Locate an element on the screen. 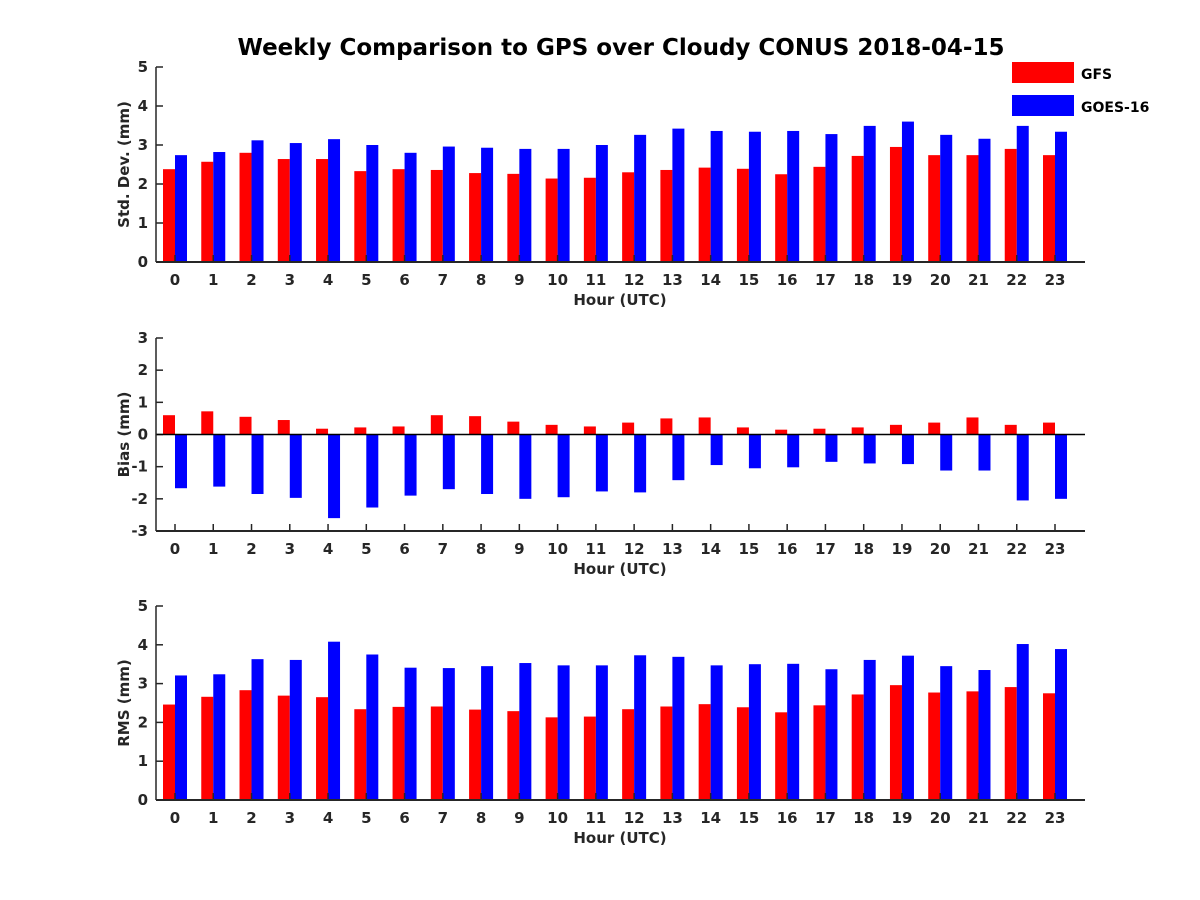  bias-xtick-label: 0 is located at coordinates (175, 549).